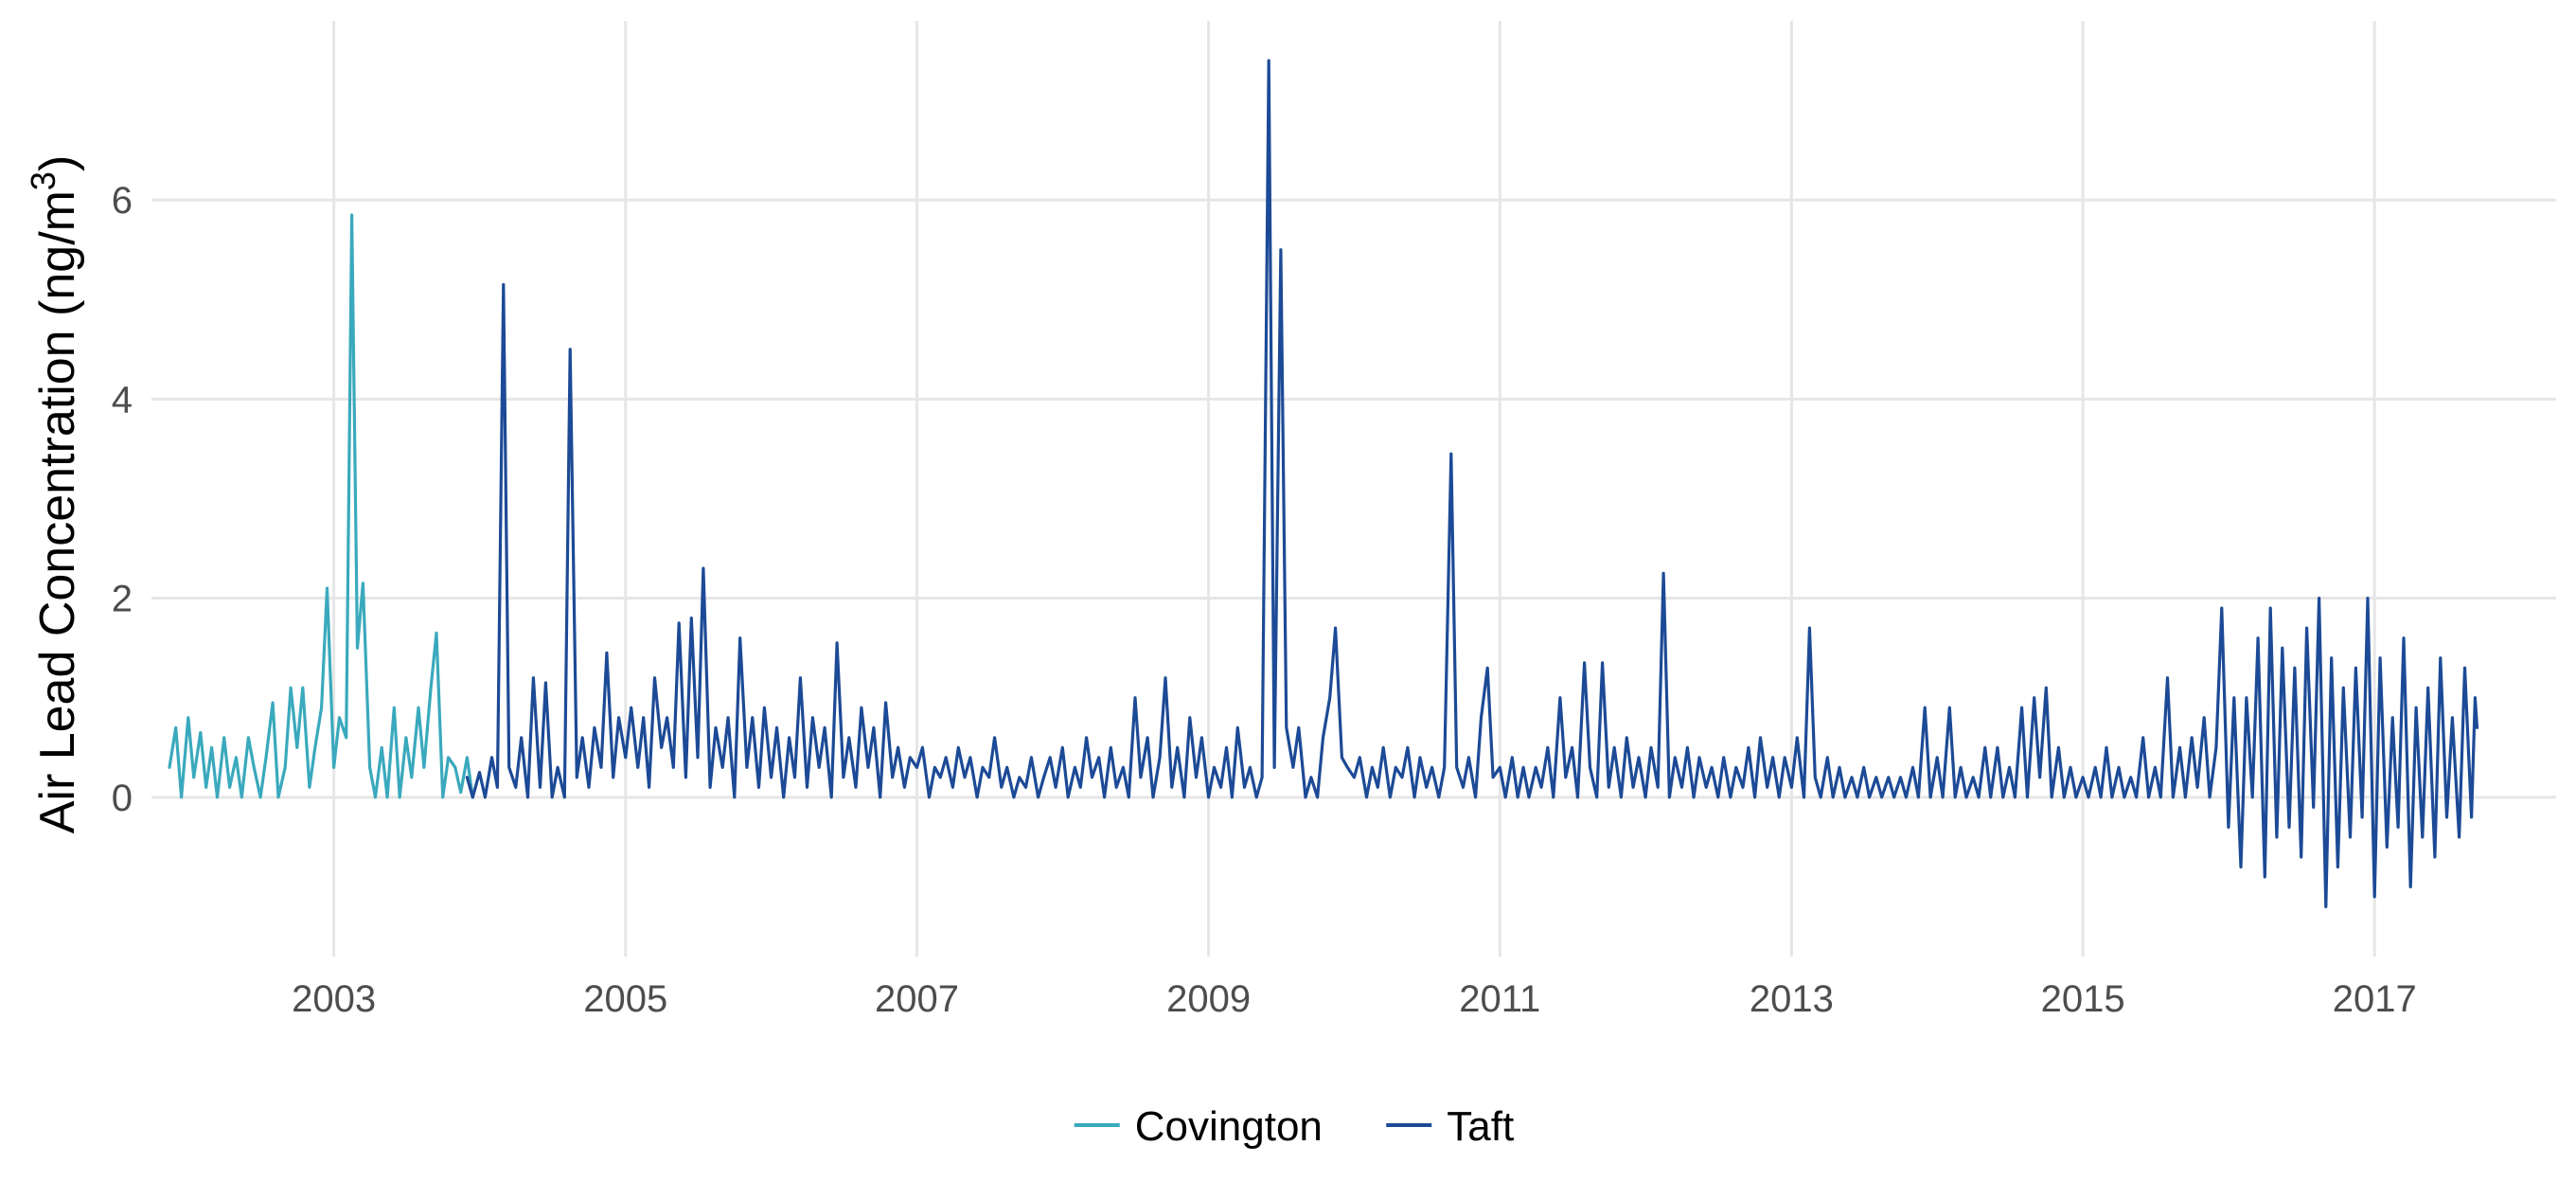 The image size is (2576, 1199). I want to click on legend-item-taft: Taft, so click(1450, 1127).